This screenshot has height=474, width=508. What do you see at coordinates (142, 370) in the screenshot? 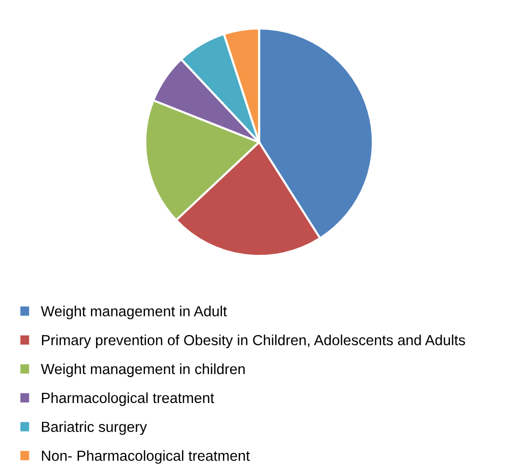
I see `legend-label: Weight management in children` at bounding box center [142, 370].